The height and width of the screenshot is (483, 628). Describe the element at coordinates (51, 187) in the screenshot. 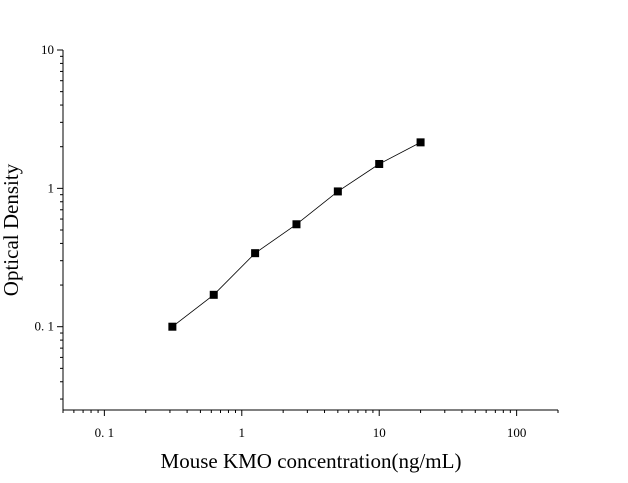

I see `y-tick-label: 1` at that location.